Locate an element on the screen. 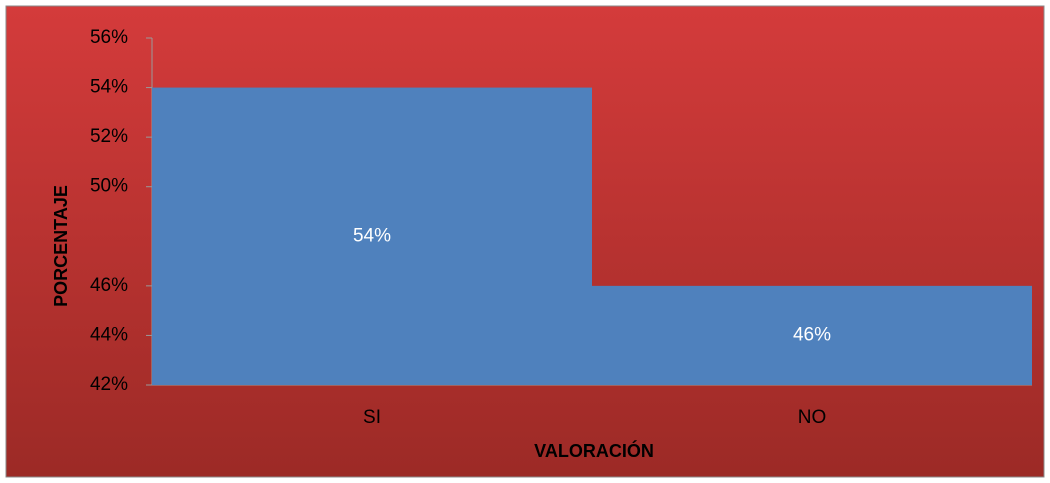 This screenshot has height=483, width=1050. y-axis-title: PORCENTAJE is located at coordinates (61, 246).